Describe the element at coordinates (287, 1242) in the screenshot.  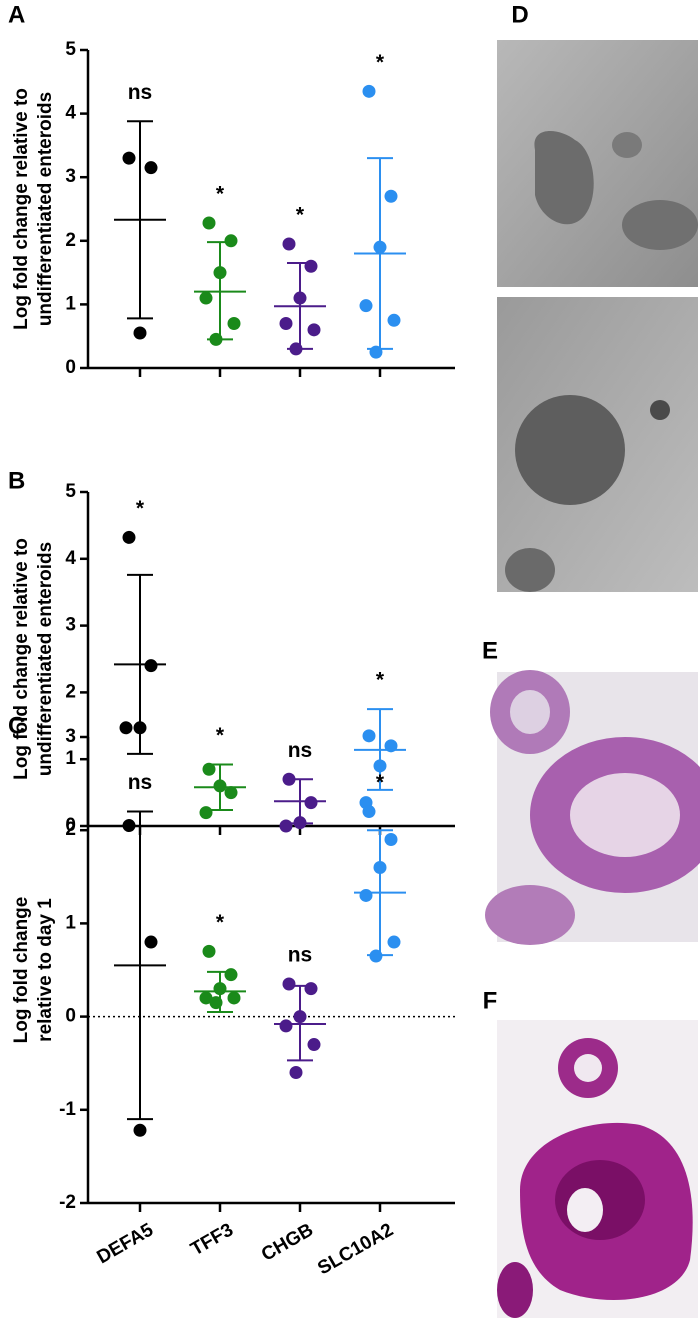
I see `x-tick-label: CHGB` at that location.